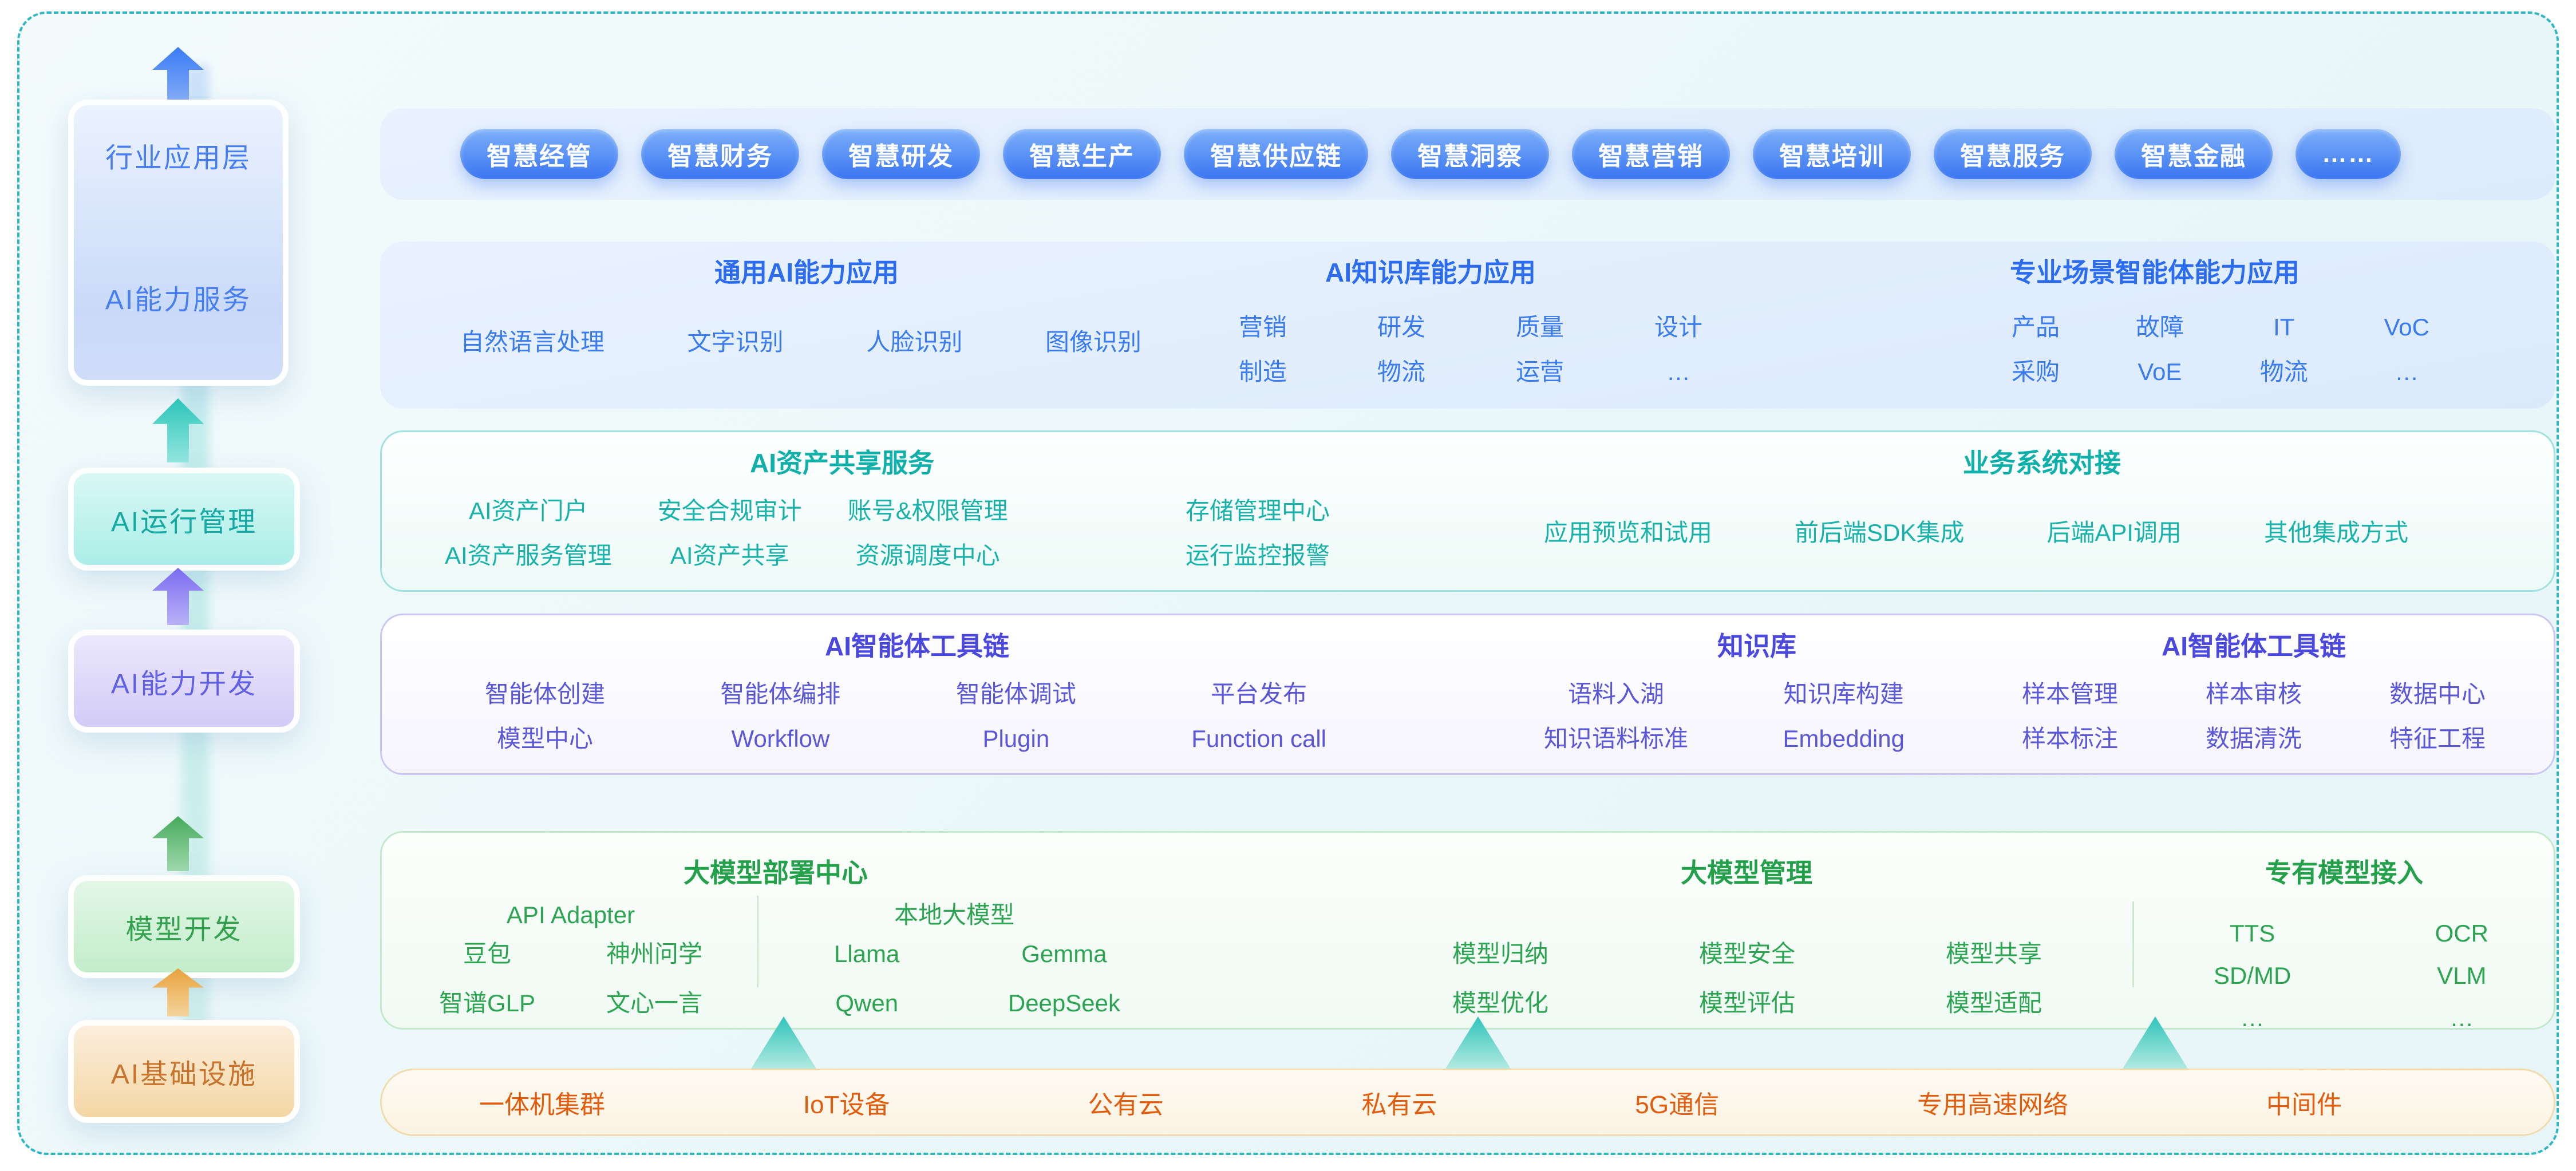 The height and width of the screenshot is (1171, 2576). I want to click on integration-items: 应用预览和试用 前后端SDK集成 后端API调用 其他集成方式, so click(2004, 533).